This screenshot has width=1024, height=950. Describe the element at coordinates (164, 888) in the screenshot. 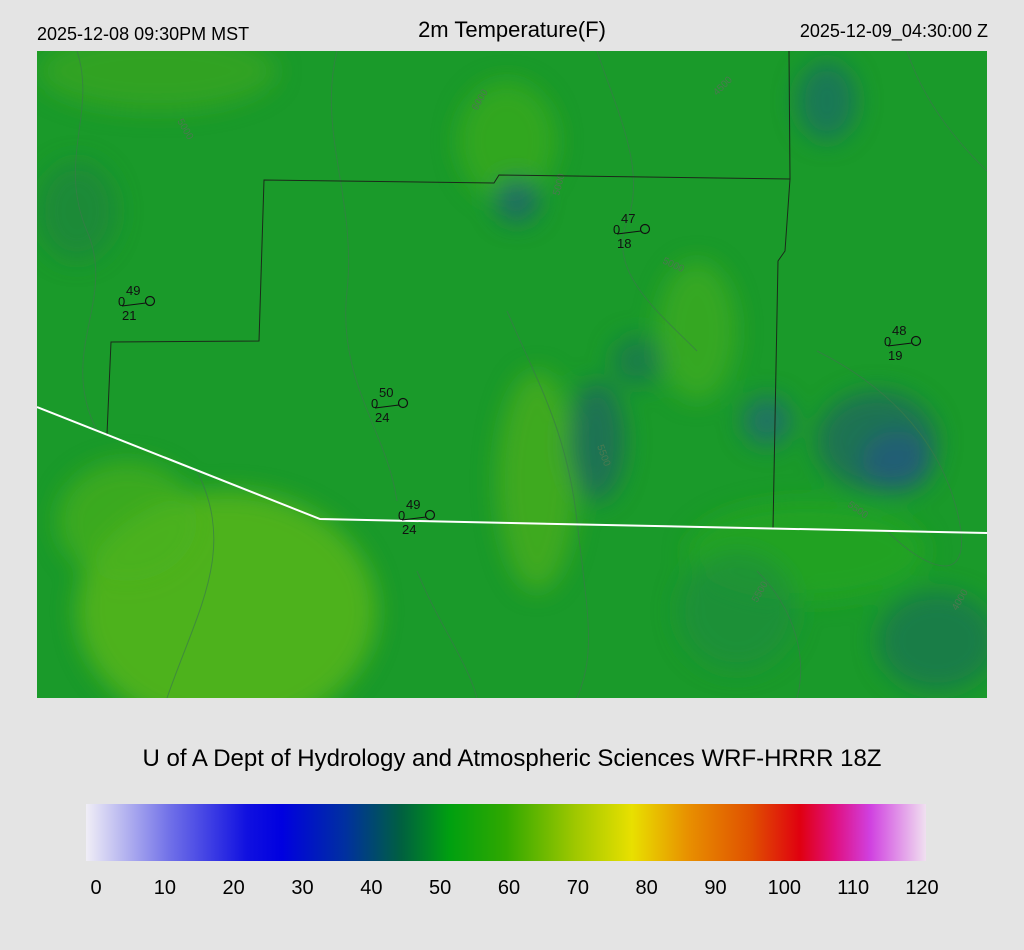

I see `colorbar-tick-label: 10` at that location.